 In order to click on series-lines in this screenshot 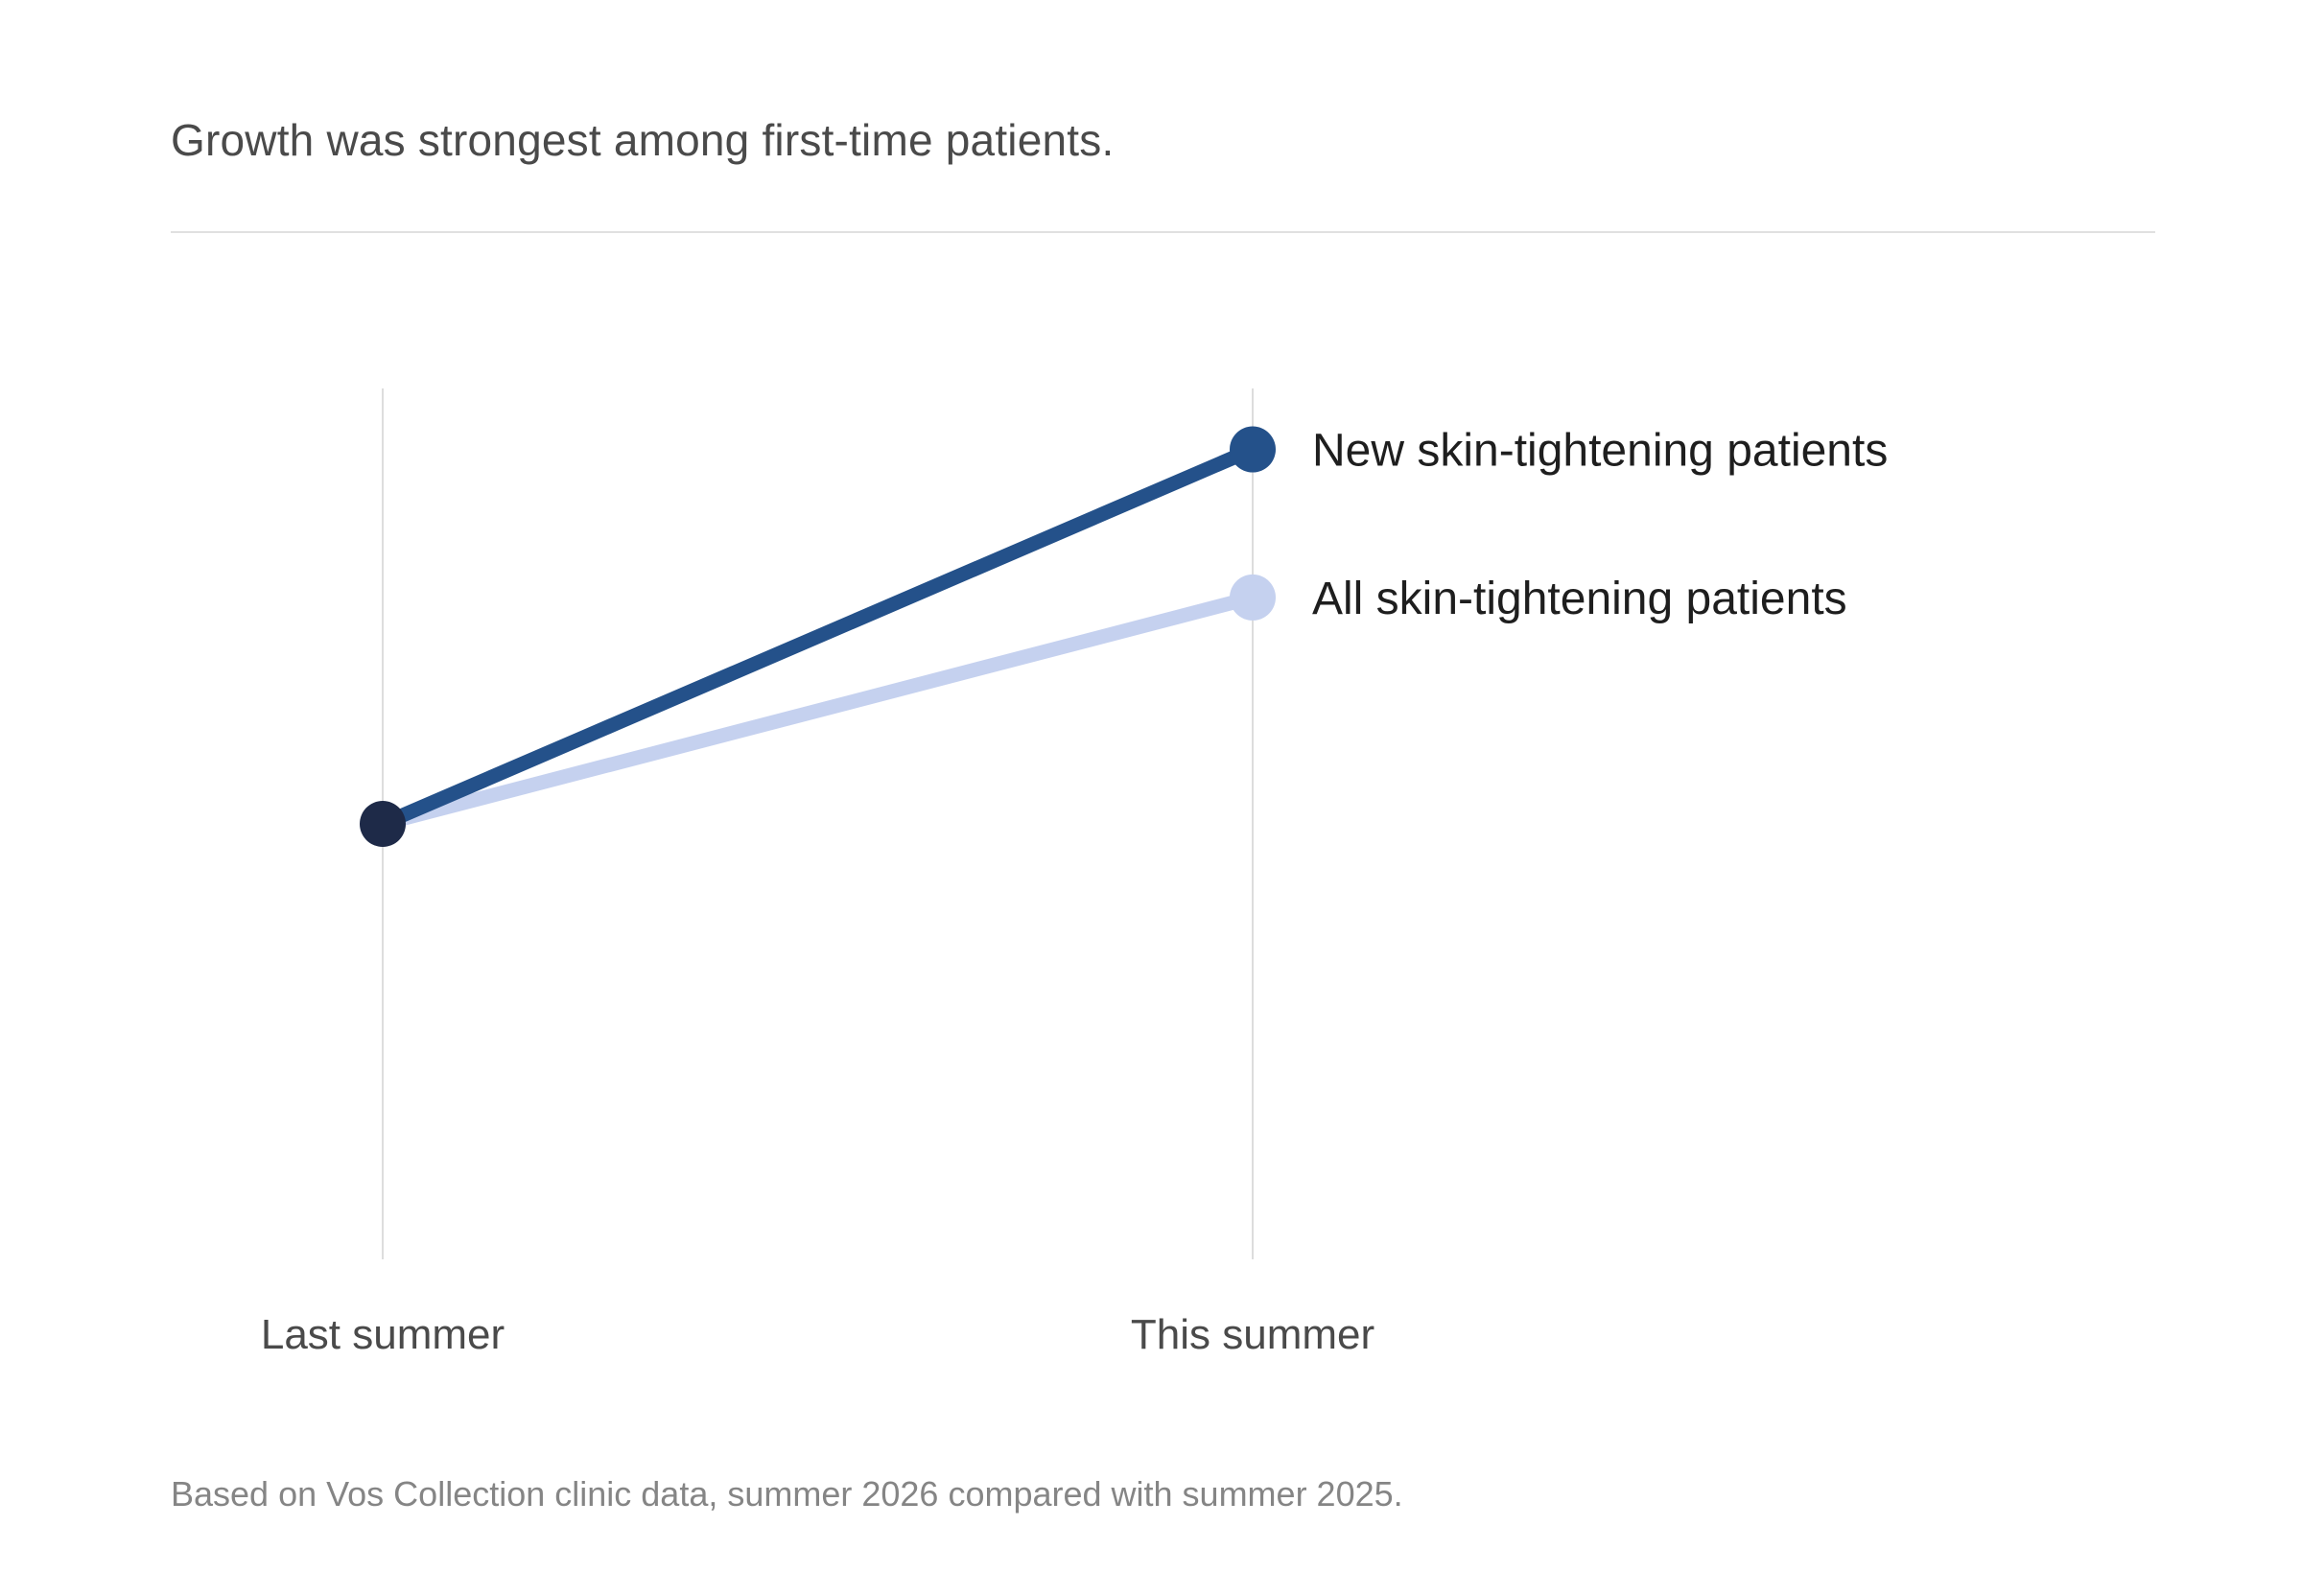, I will do `click(817, 637)`.